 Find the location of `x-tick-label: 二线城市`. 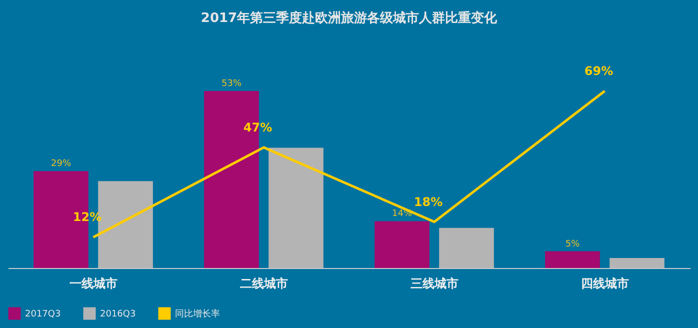

x-tick-label: 二线城市 is located at coordinates (264, 283).